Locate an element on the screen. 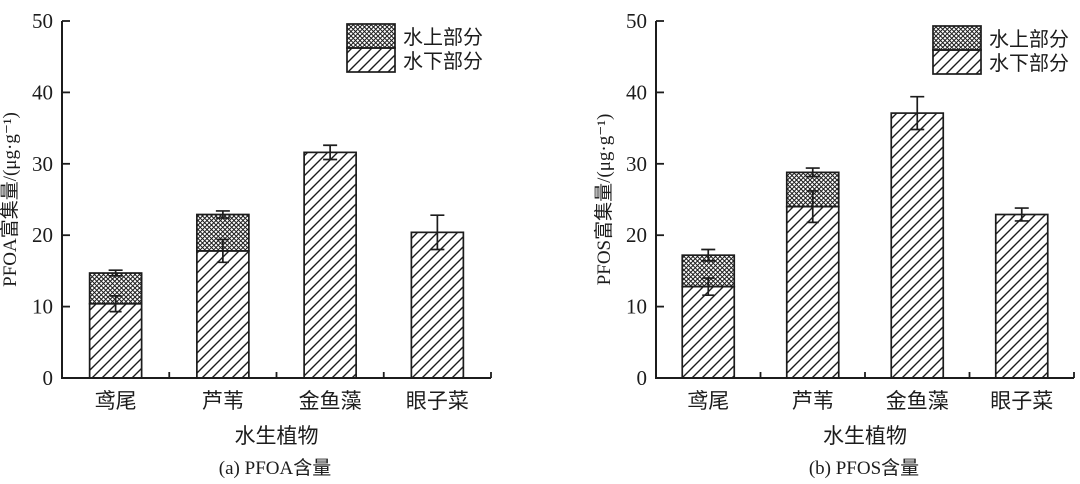  y-axis-label: PFOA富集量/(μg·g⁻¹) is located at coordinates (10, 199).